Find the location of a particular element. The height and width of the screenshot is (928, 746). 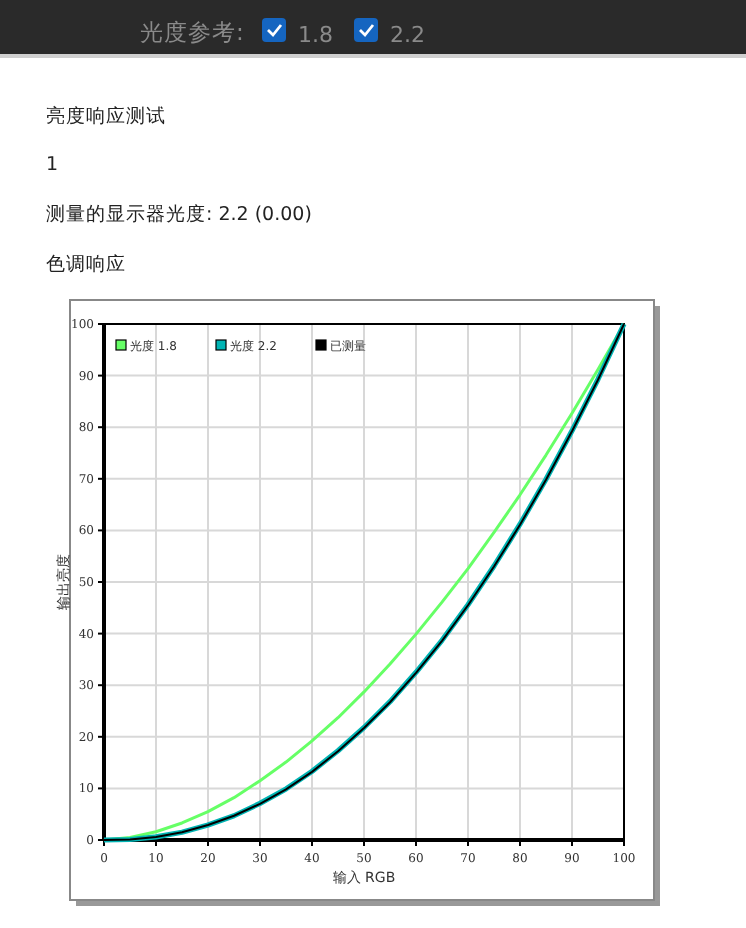

text: 2.2 is located at coordinates (407, 35).